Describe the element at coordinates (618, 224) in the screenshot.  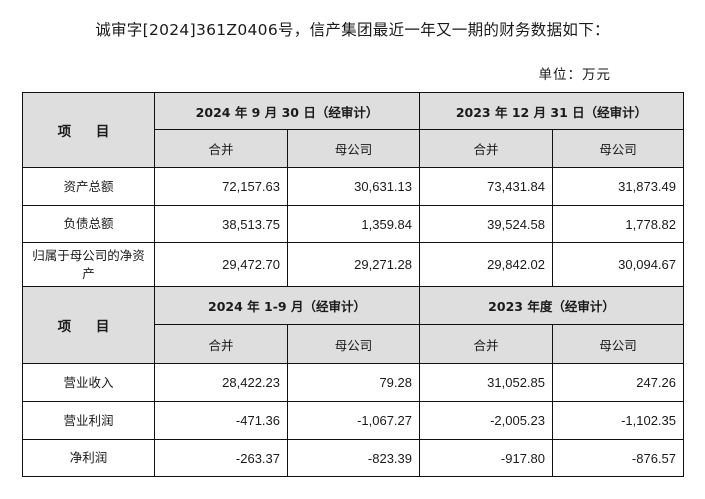
I see `table-cell: 1,778.82` at that location.